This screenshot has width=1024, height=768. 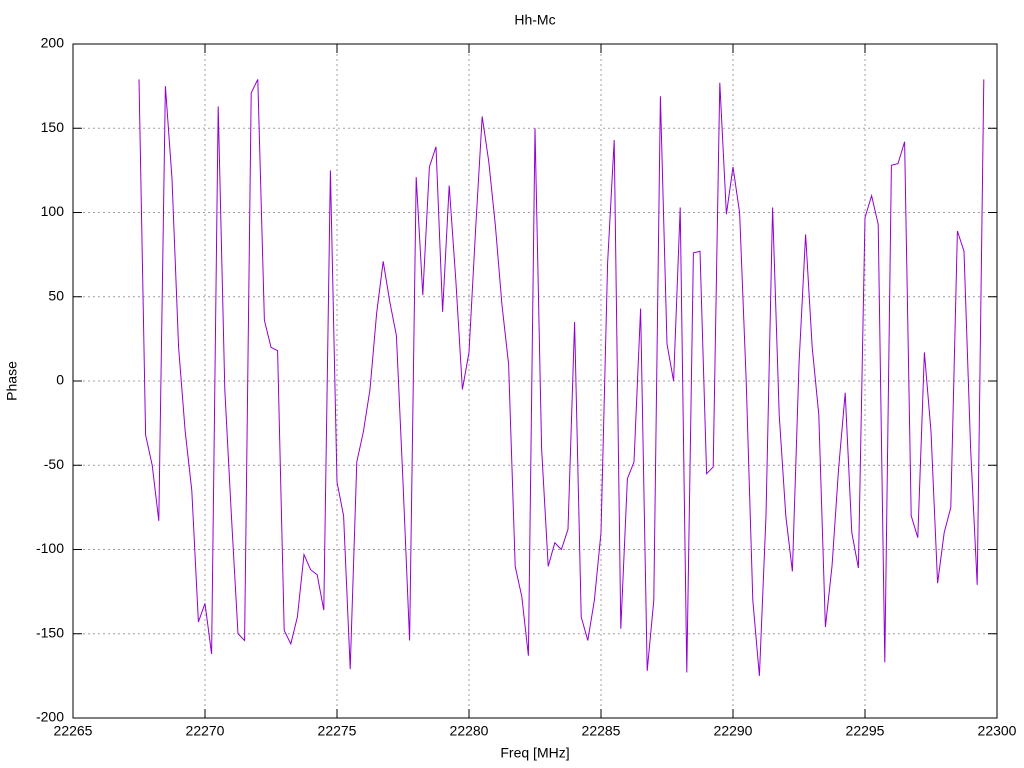 What do you see at coordinates (205, 731) in the screenshot?
I see `x-tick-label: 22270` at bounding box center [205, 731].